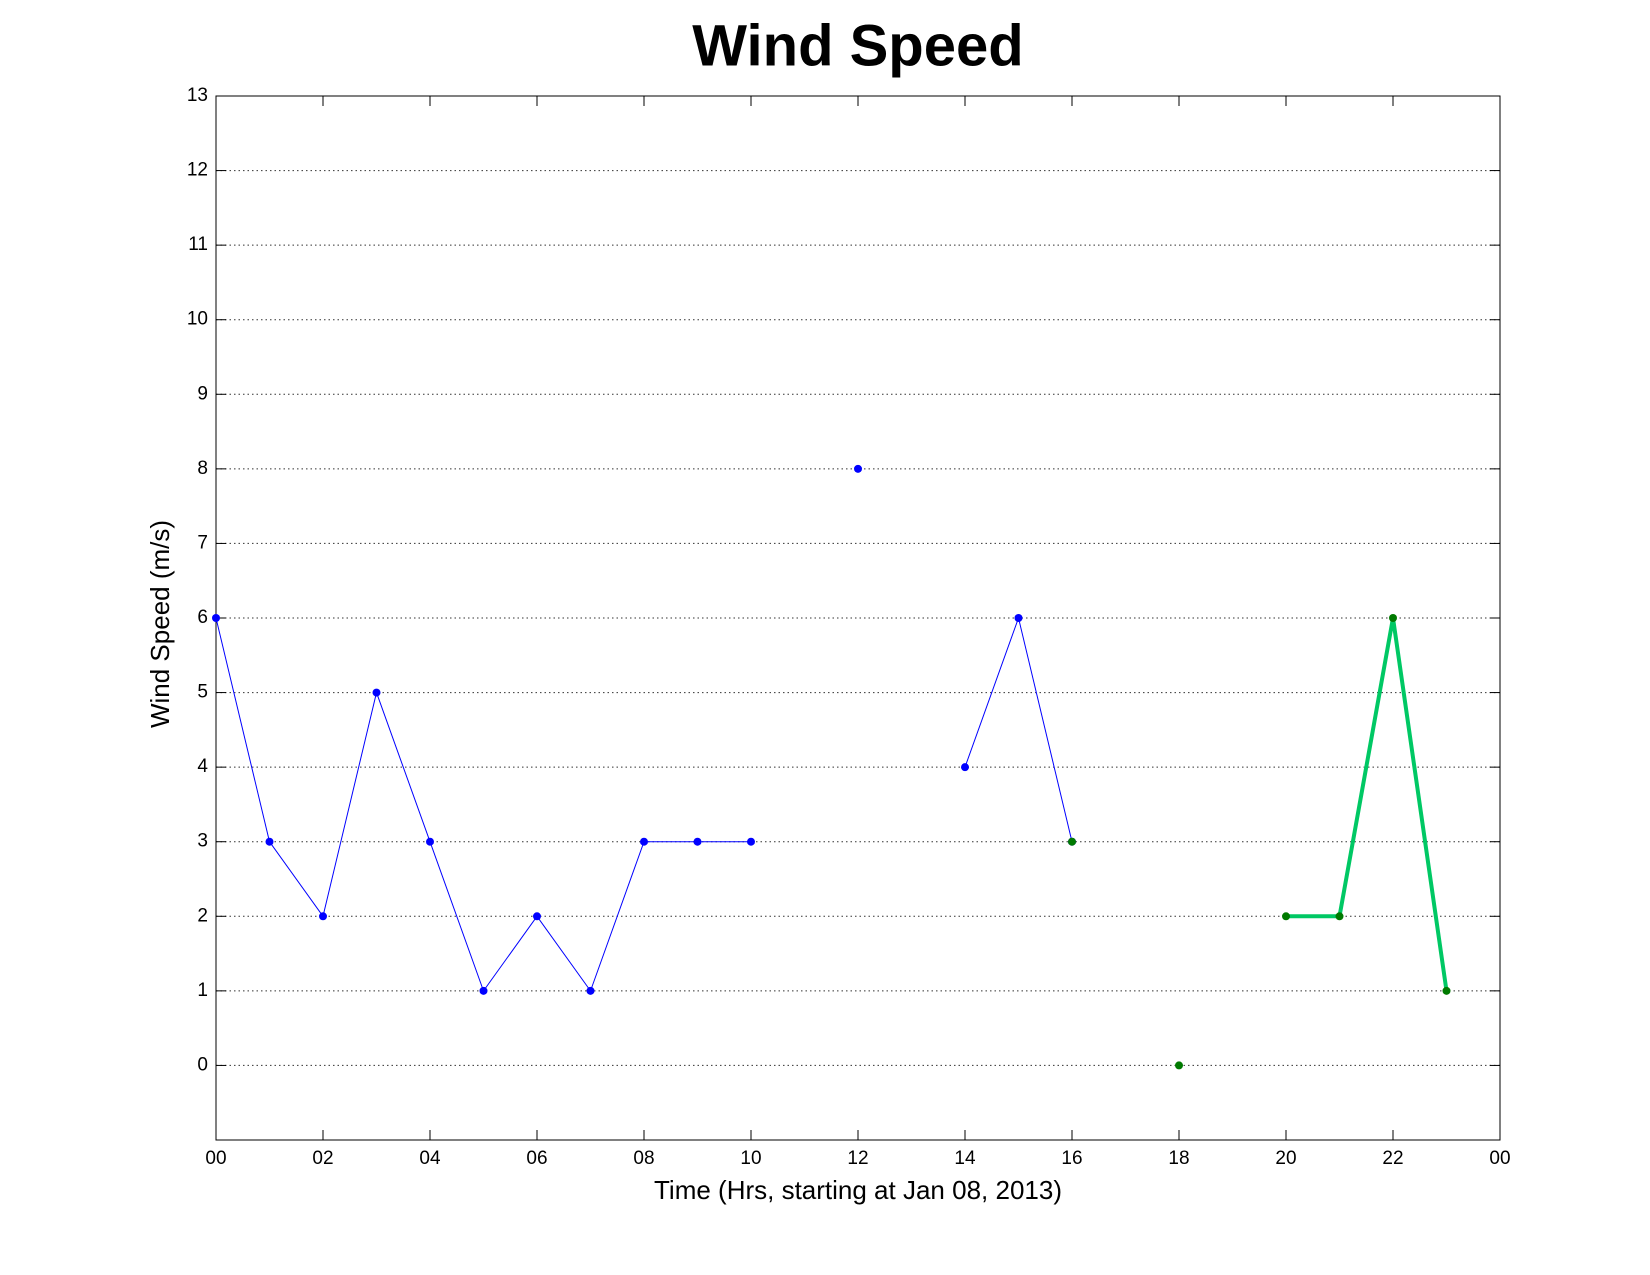 The image size is (1650, 1275). I want to click on x-axis-label: Time (Hrs, starting at Jan 08, 2013), so click(858, 1190).